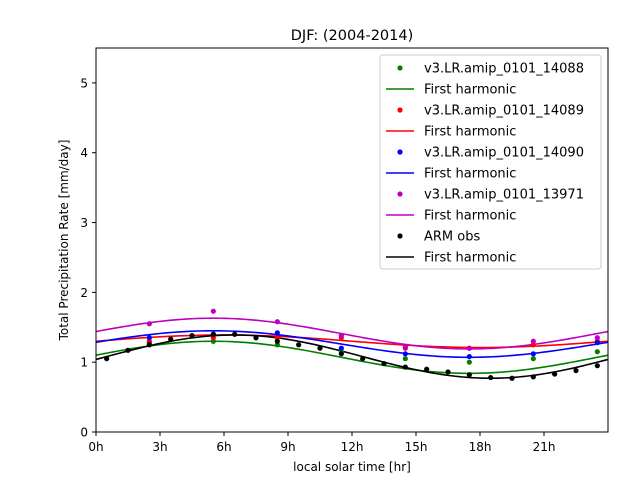 The width and height of the screenshot is (640, 480). Describe the element at coordinates (84, 223) in the screenshot. I see `y-tick-label: 3` at that location.